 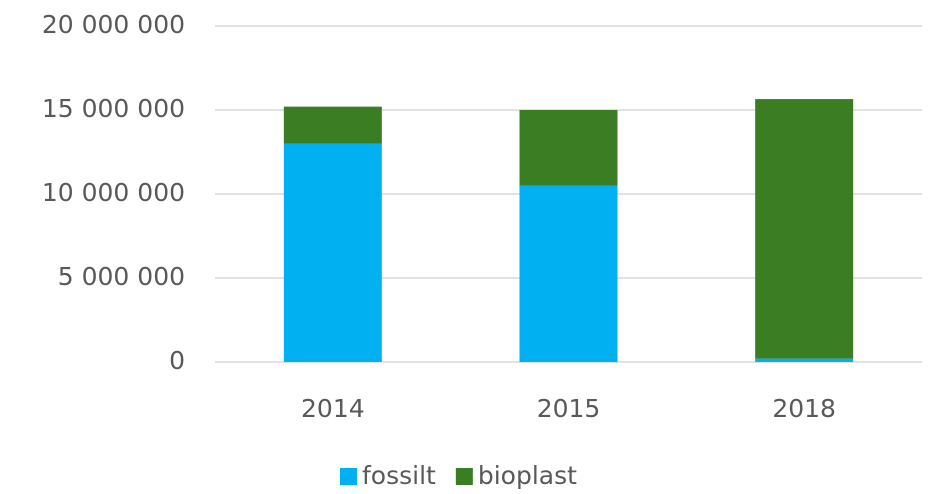 What do you see at coordinates (121, 276) in the screenshot?
I see `y-tick-label: 5 000 000` at bounding box center [121, 276].